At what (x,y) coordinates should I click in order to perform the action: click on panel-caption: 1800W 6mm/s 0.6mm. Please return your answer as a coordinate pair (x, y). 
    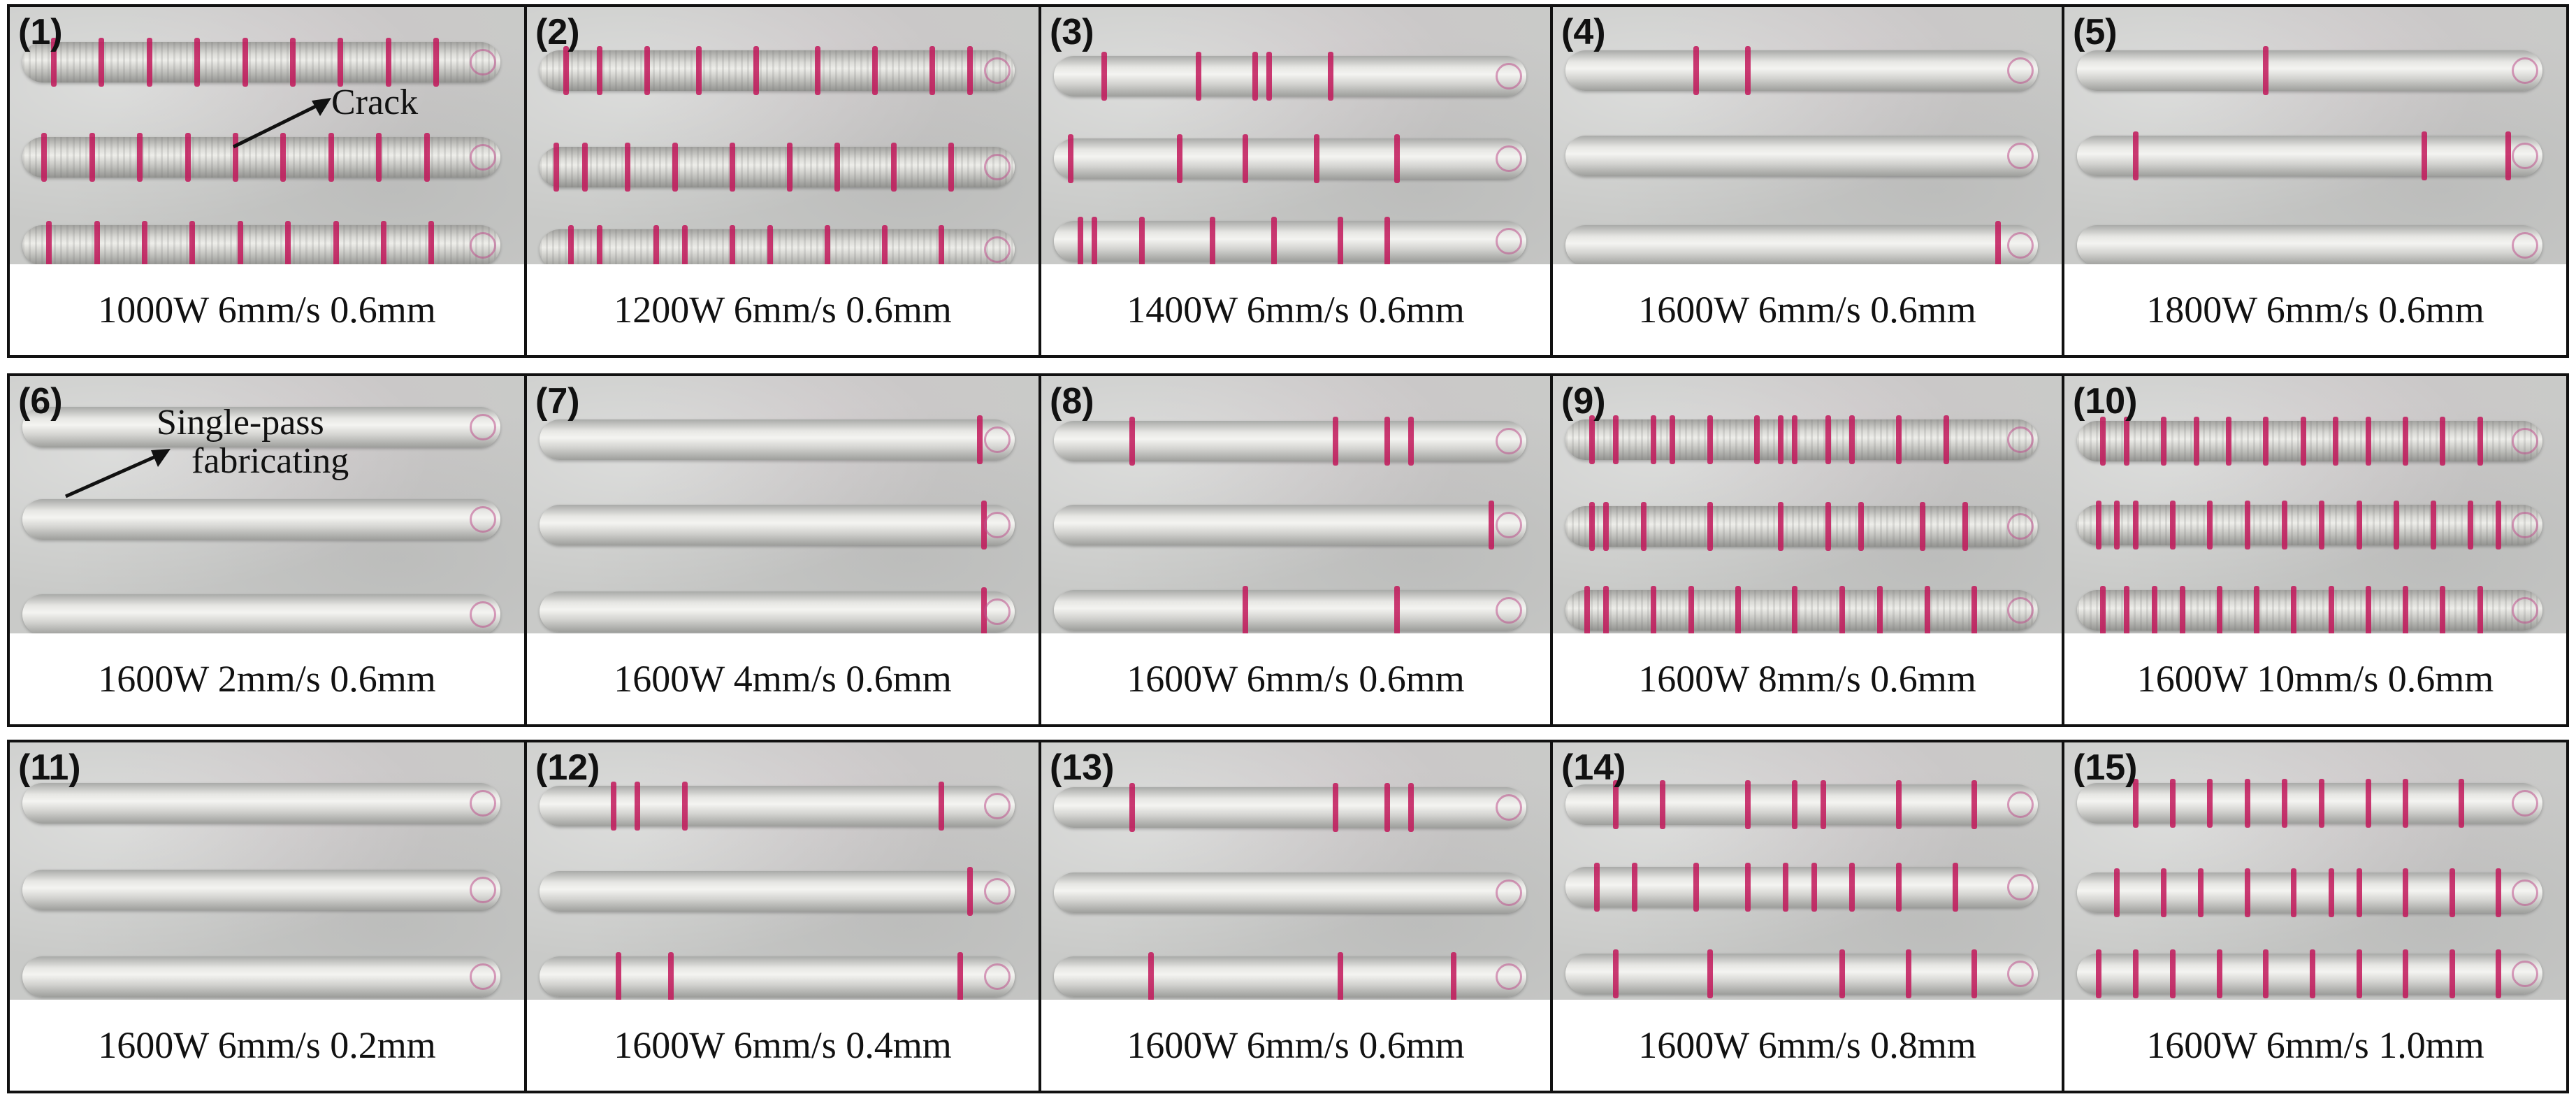
    Looking at the image, I should click on (2315, 309).